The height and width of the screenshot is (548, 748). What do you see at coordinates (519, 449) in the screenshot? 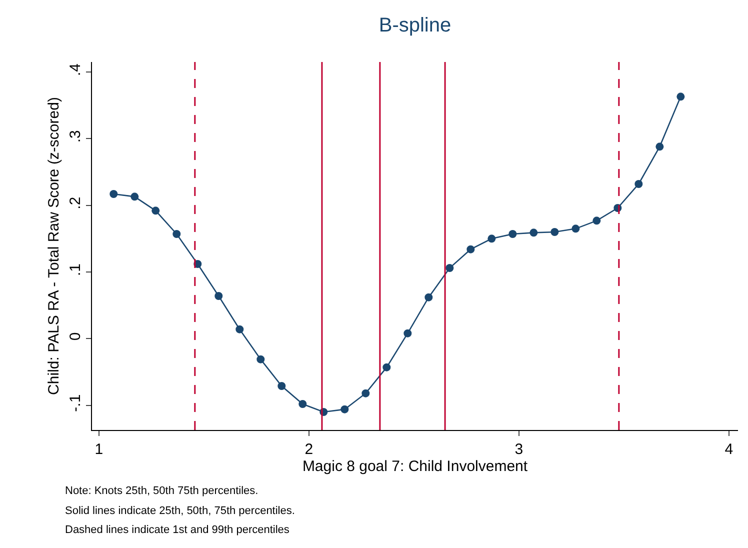
I see `x-tick-label: 3` at bounding box center [519, 449].